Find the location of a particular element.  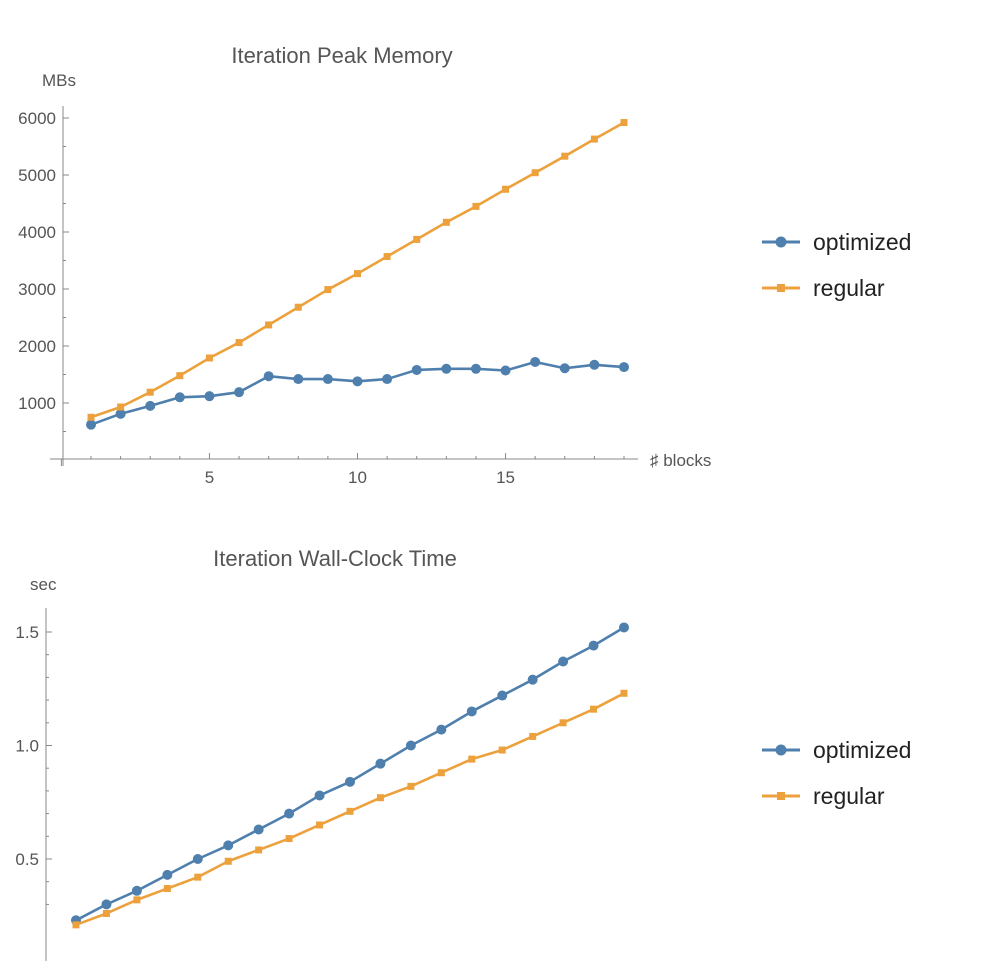

chart-title: Iteration Wall-Clock Time is located at coordinates (335, 558).